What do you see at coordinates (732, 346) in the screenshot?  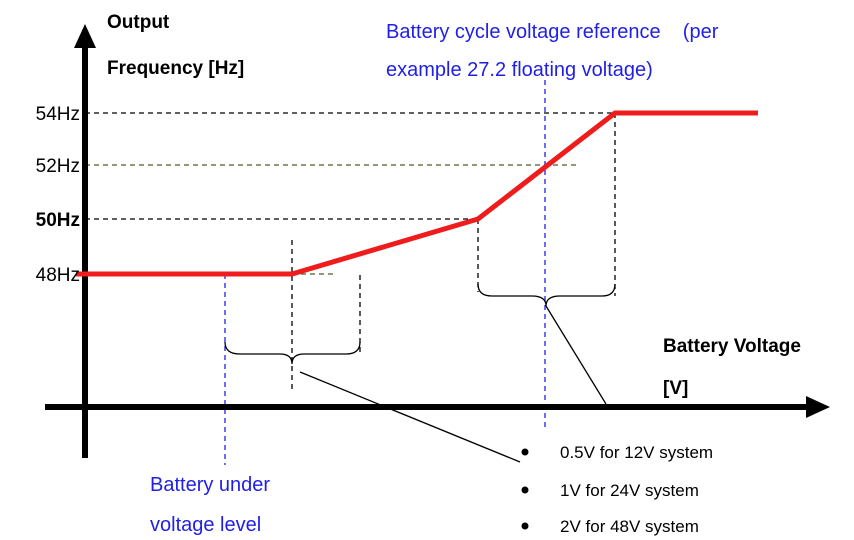 I see `x-axis-label: Battery Voltage` at bounding box center [732, 346].